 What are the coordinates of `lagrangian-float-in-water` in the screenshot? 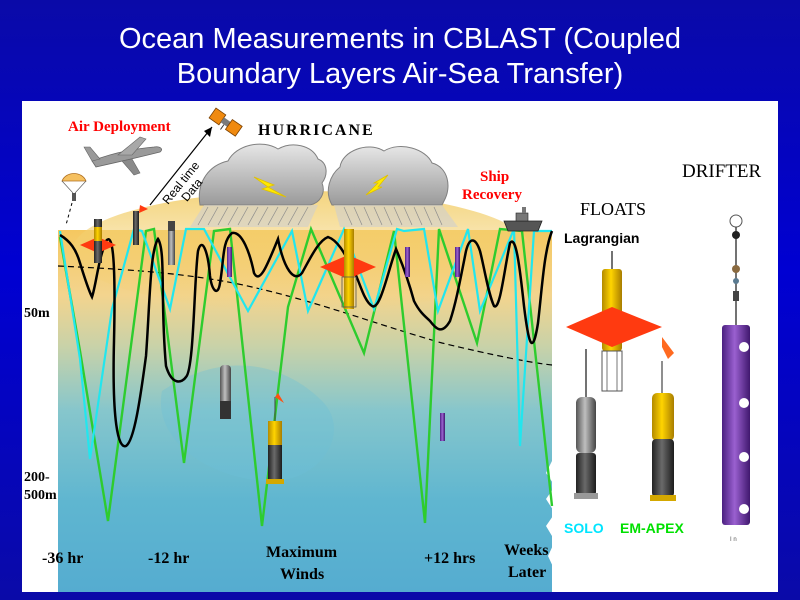 It's located at (348, 269).